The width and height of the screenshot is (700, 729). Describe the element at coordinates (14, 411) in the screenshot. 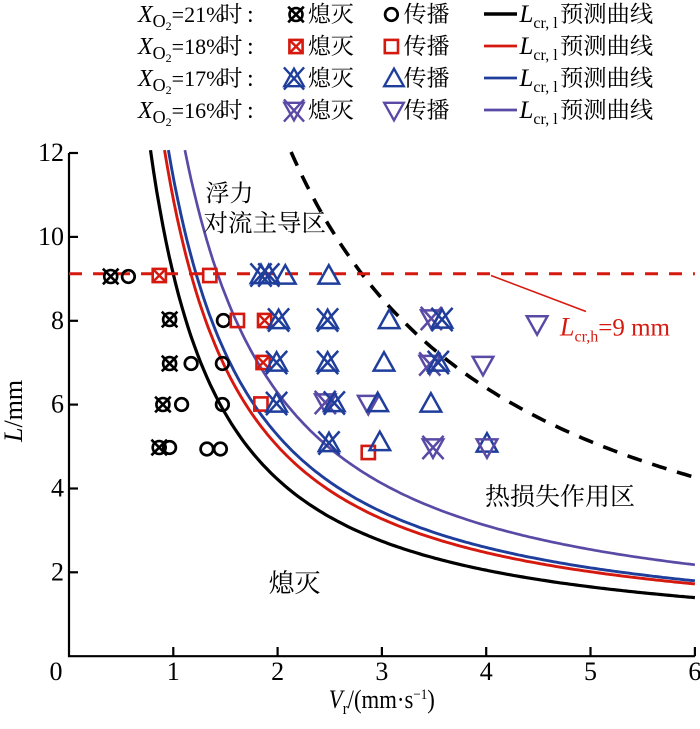

I see `svg-text: L/mm` at that location.